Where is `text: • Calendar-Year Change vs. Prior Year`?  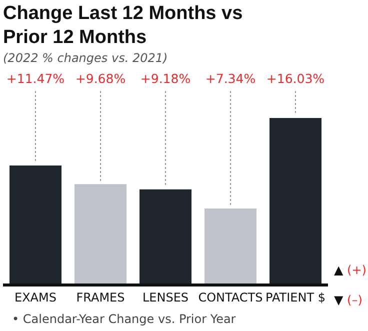 text: • Calendar-Year Change vs. Prior Year is located at coordinates (124, 319).